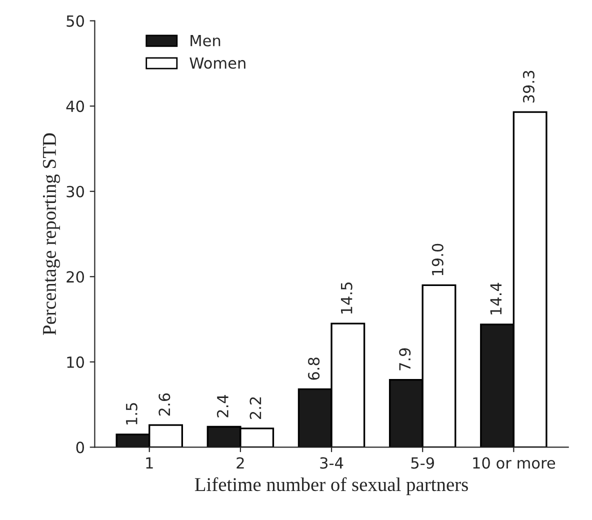 The image size is (592, 520). I want to click on y-tick-label: 40, so click(75, 106).